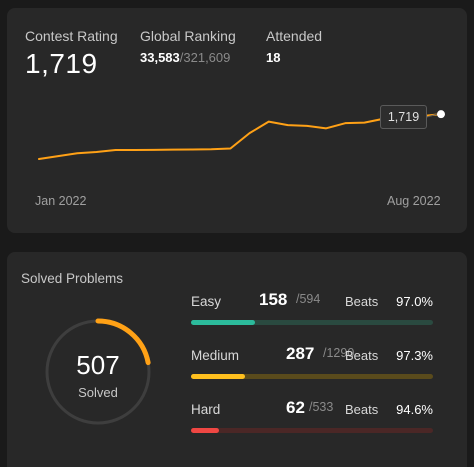 The image size is (474, 467). What do you see at coordinates (240, 137) in the screenshot?
I see `rating-history-line` at bounding box center [240, 137].